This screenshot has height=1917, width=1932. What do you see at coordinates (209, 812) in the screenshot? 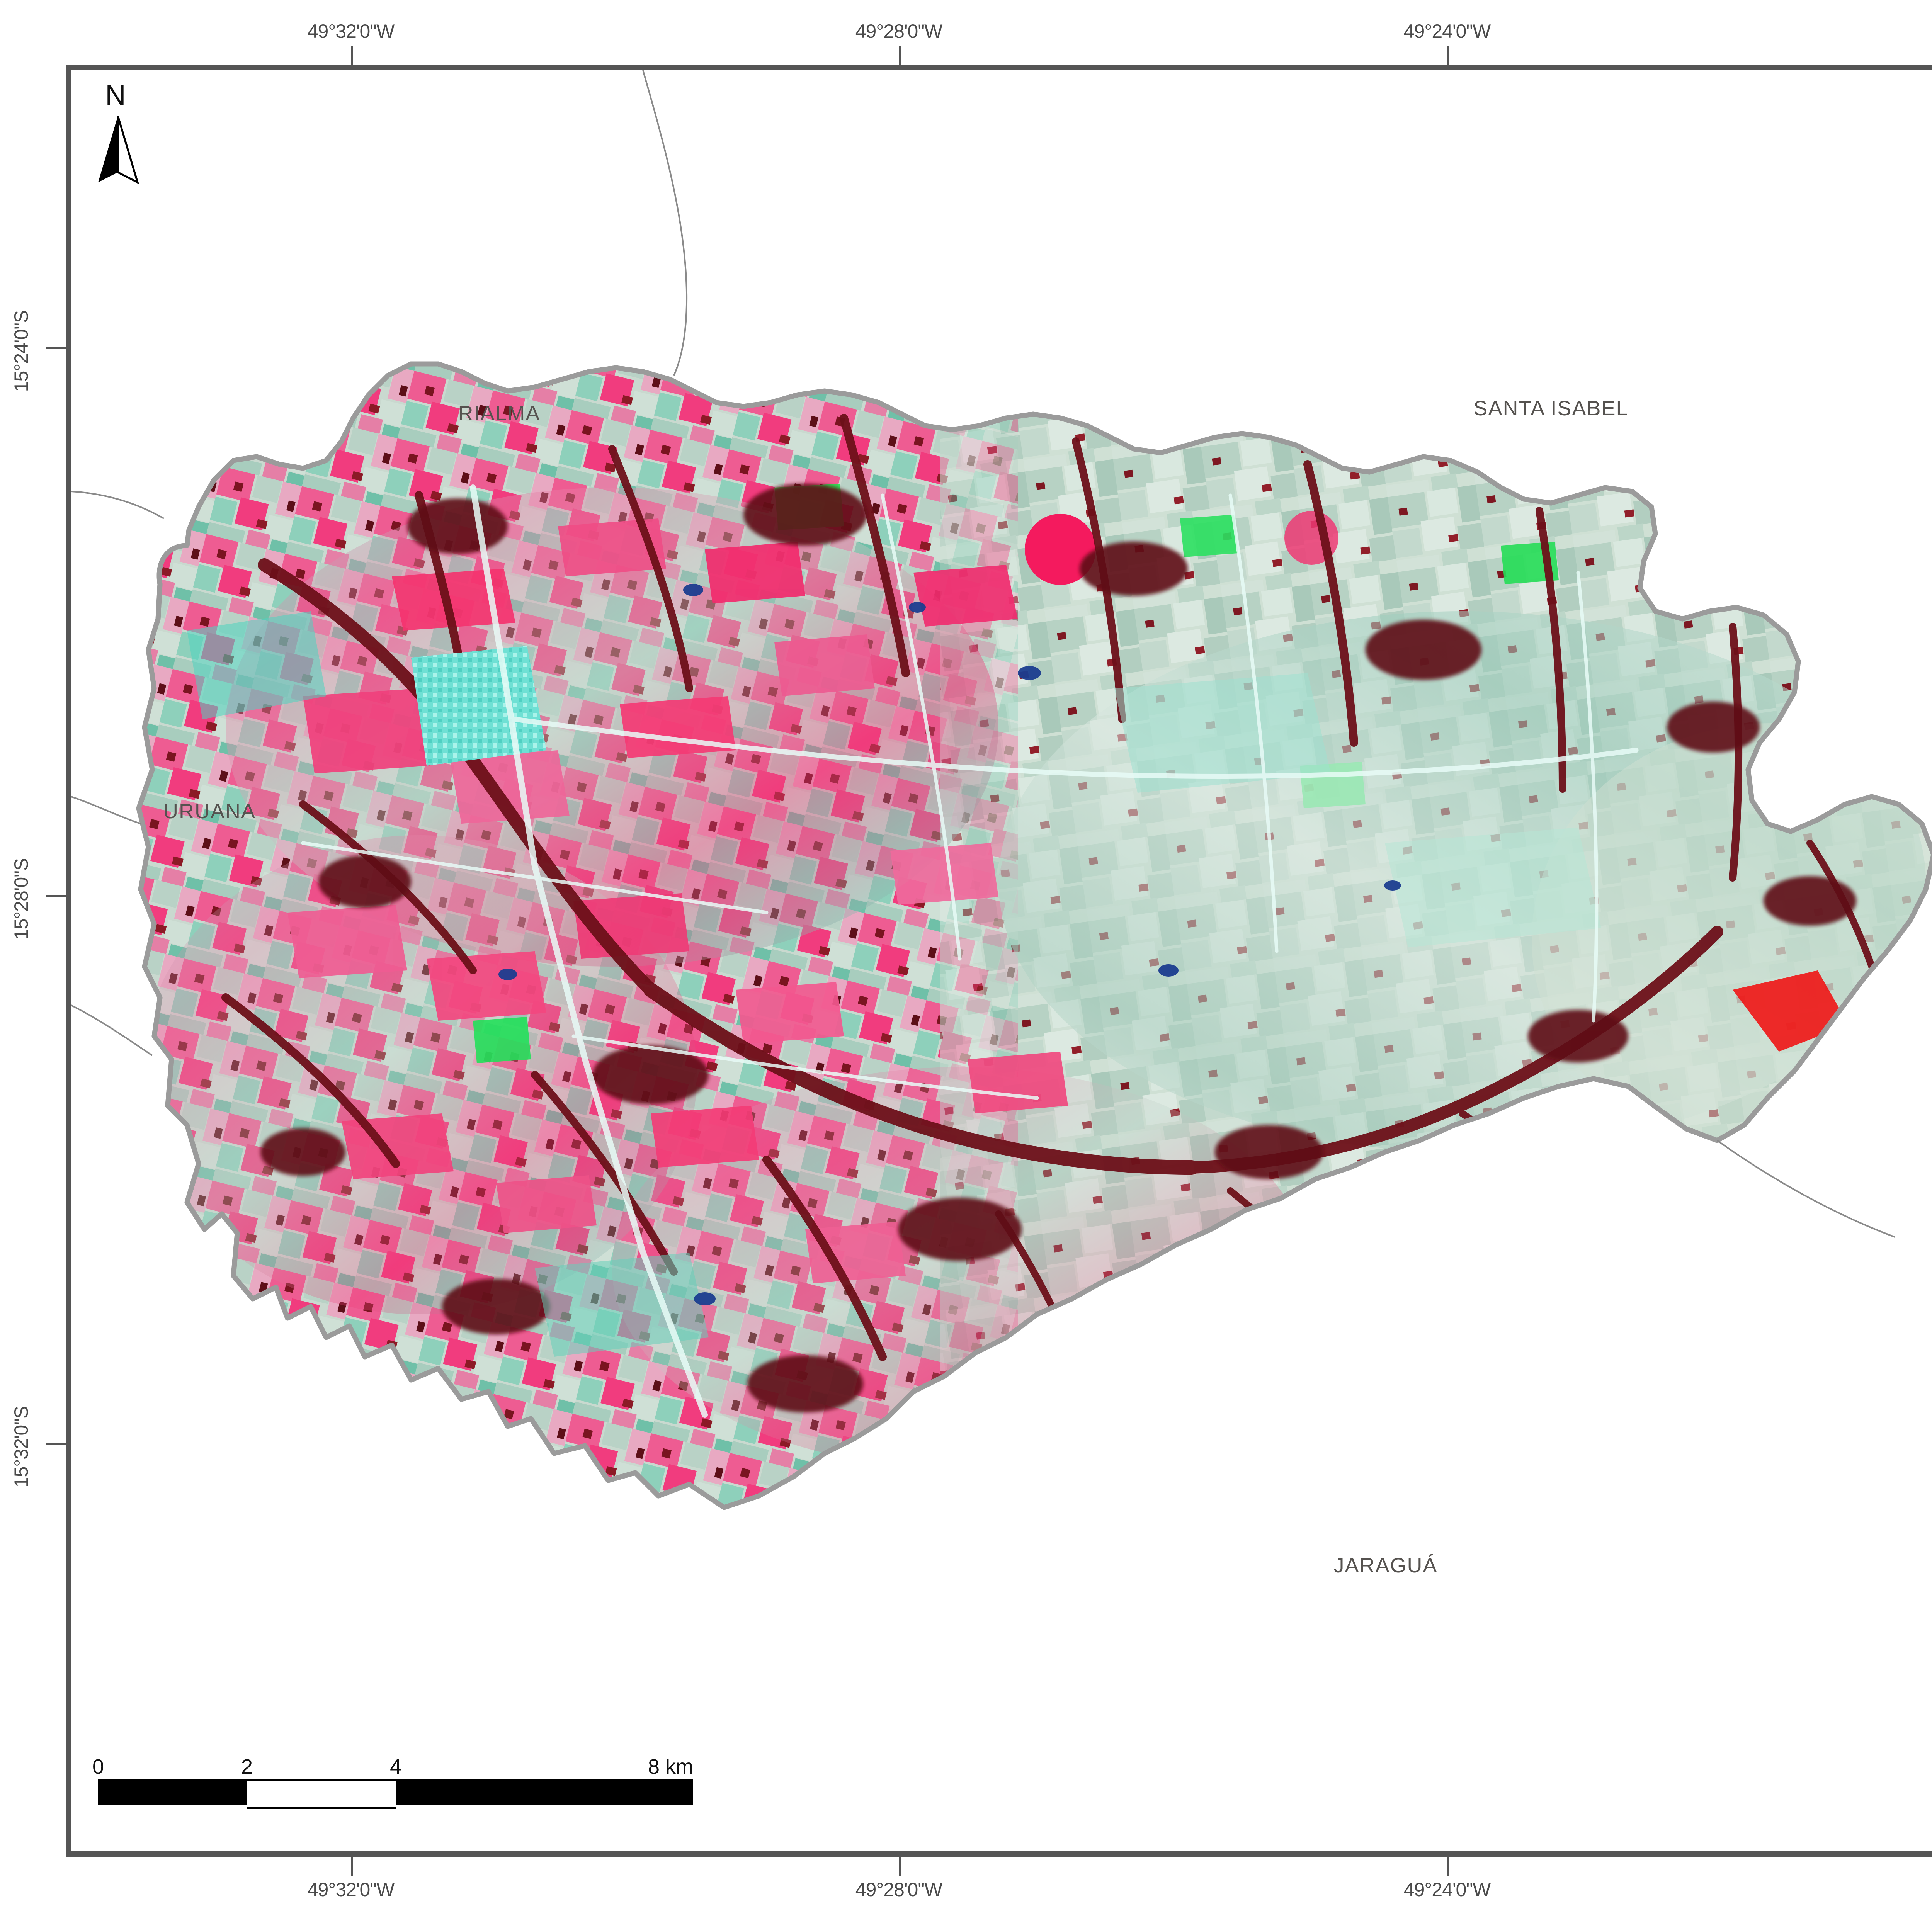
I see `place-label-uruana: URUANA` at bounding box center [209, 812].